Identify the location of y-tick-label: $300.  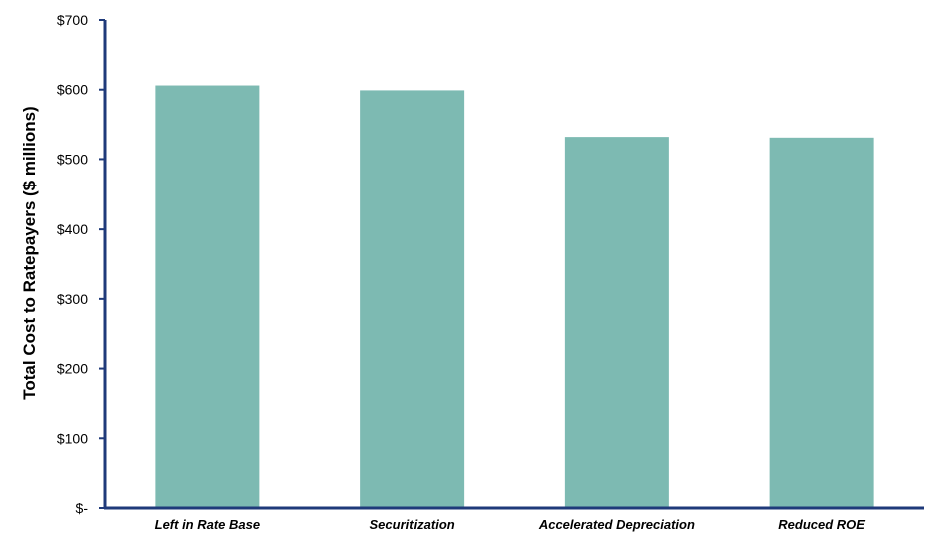
(72, 299).